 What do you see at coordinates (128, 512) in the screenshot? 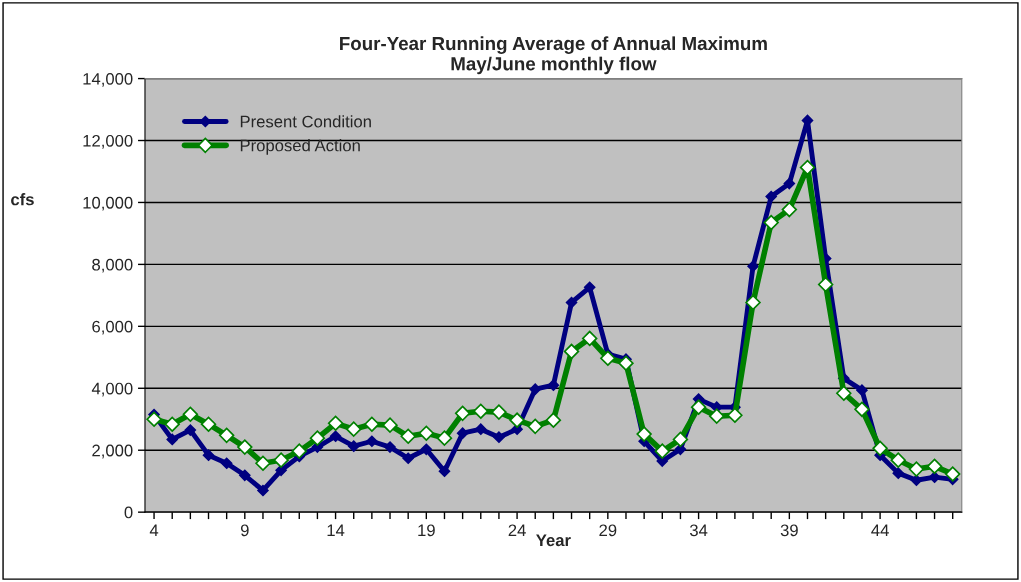
I see `y-tick-label: 0` at bounding box center [128, 512].